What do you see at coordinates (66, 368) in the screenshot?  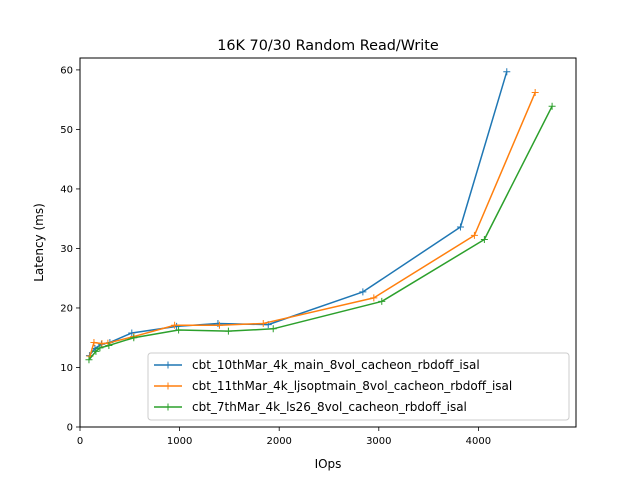 I see `y-tick-label: 10` at bounding box center [66, 368].